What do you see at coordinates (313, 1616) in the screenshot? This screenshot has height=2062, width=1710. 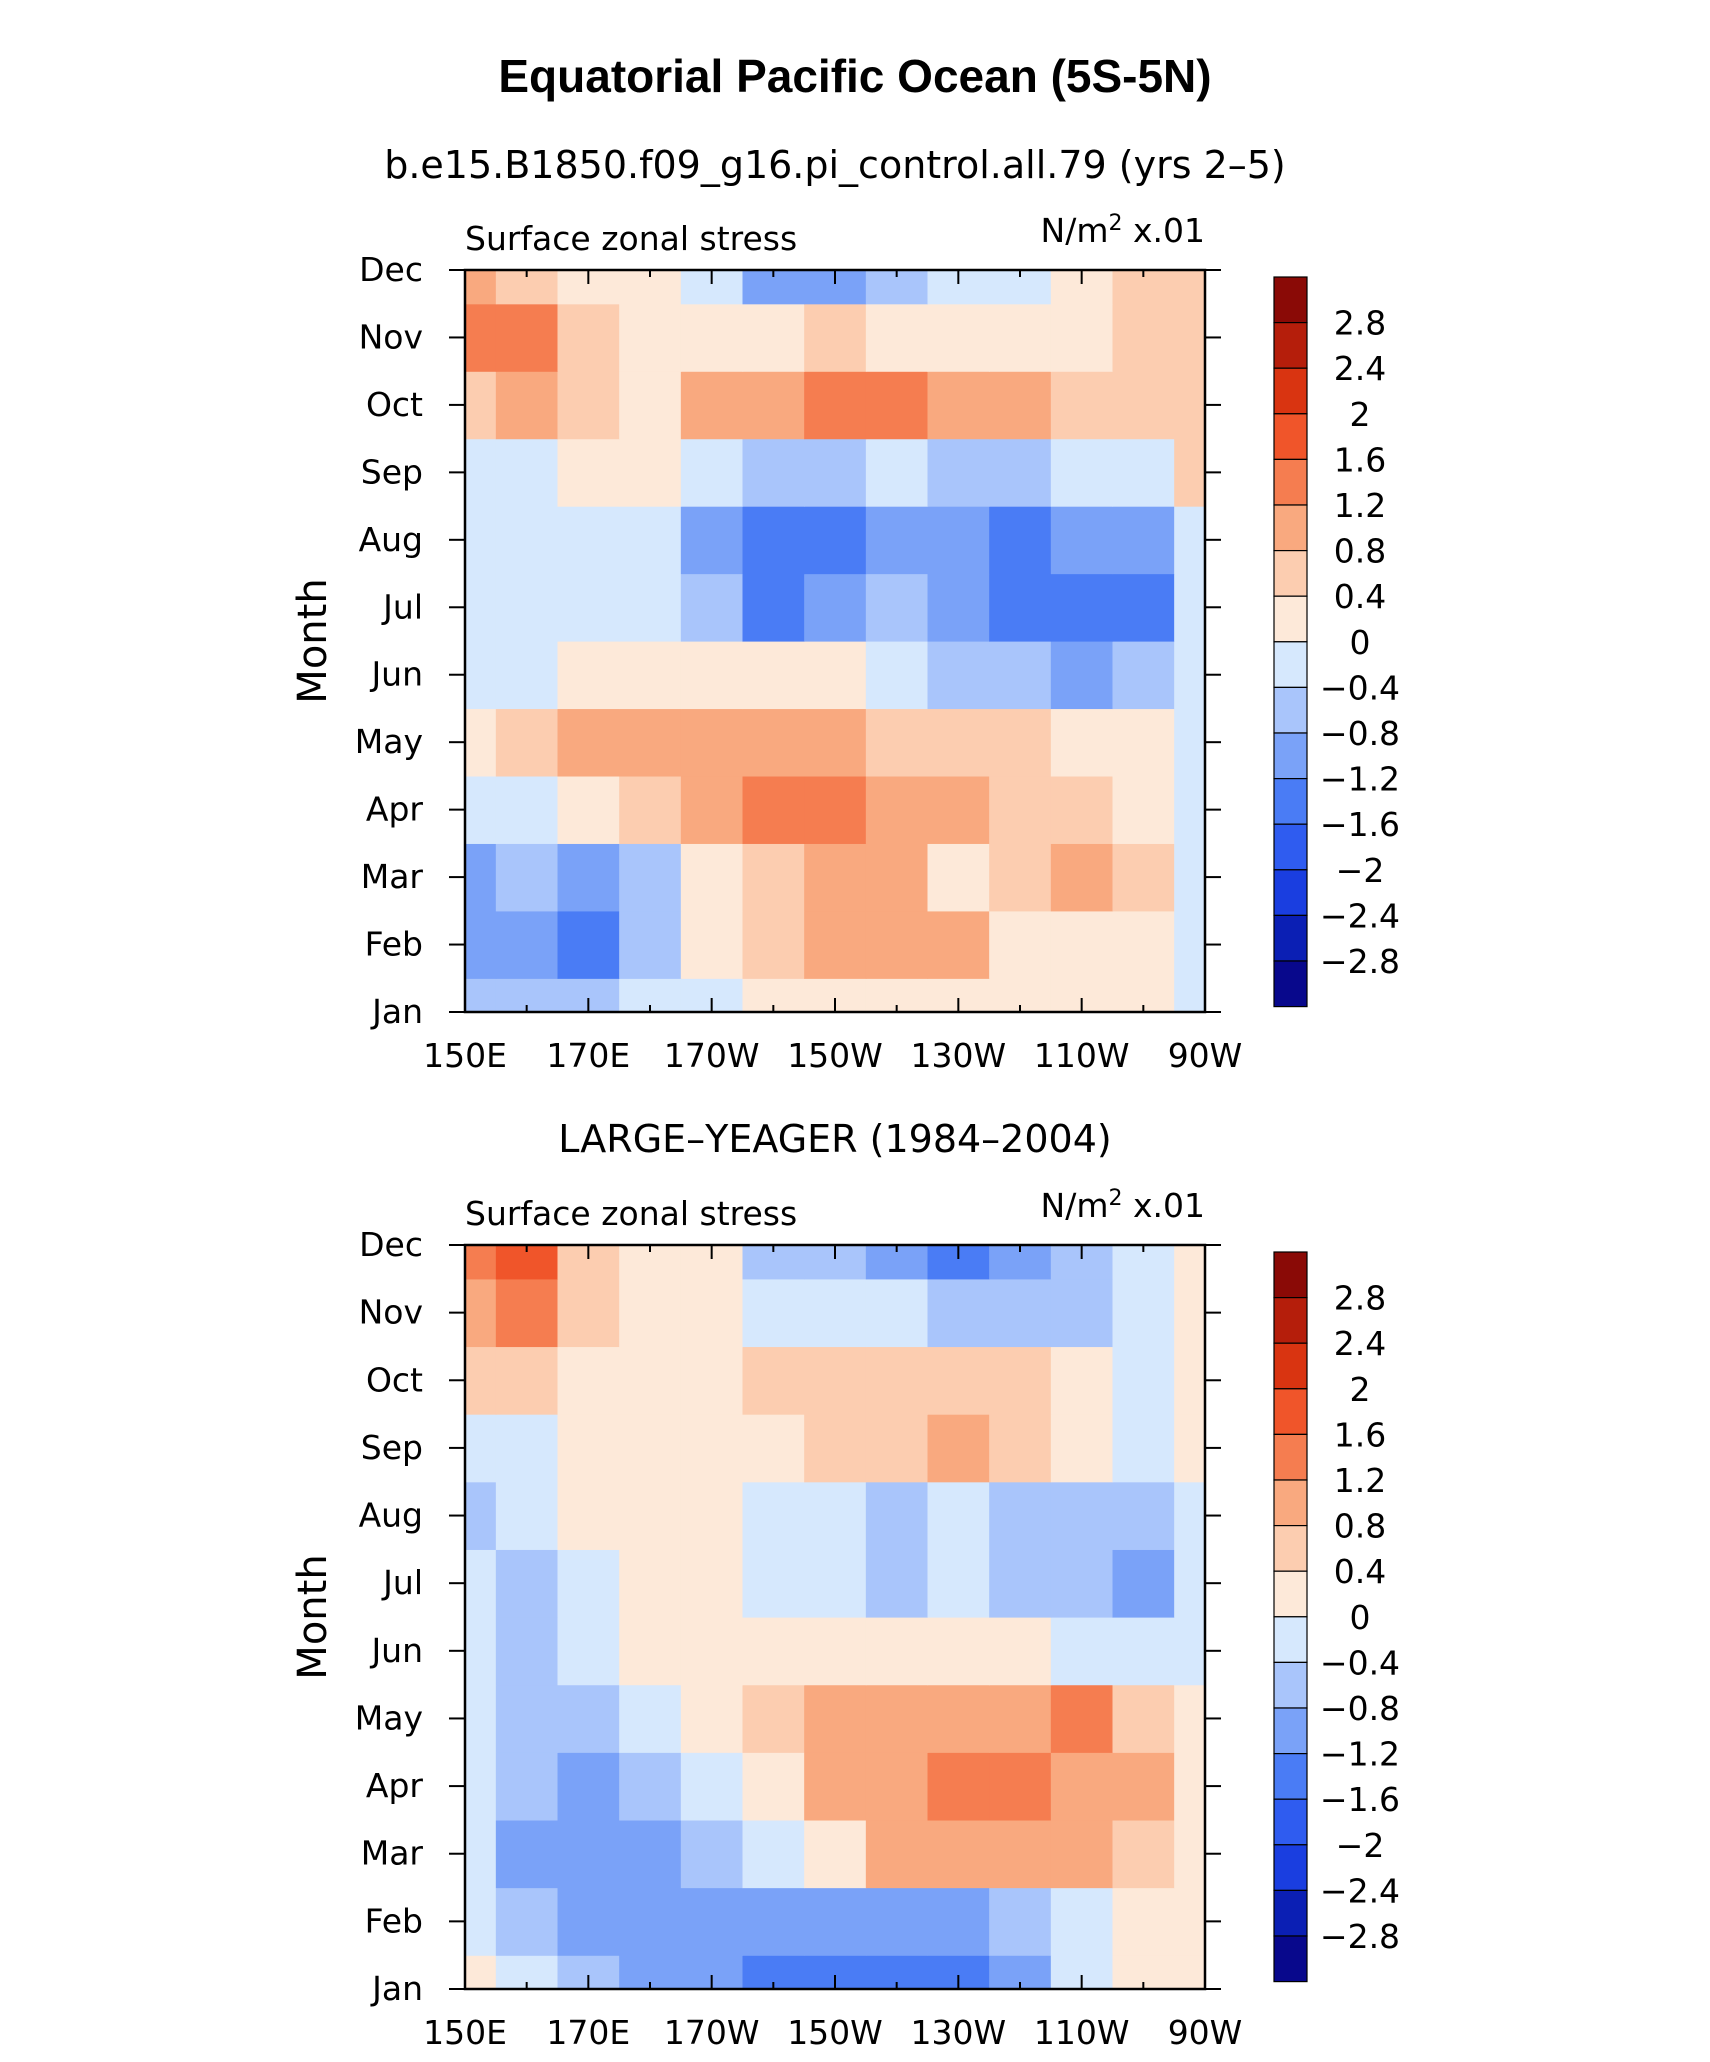 I see `y-axis-label: Month` at bounding box center [313, 1616].